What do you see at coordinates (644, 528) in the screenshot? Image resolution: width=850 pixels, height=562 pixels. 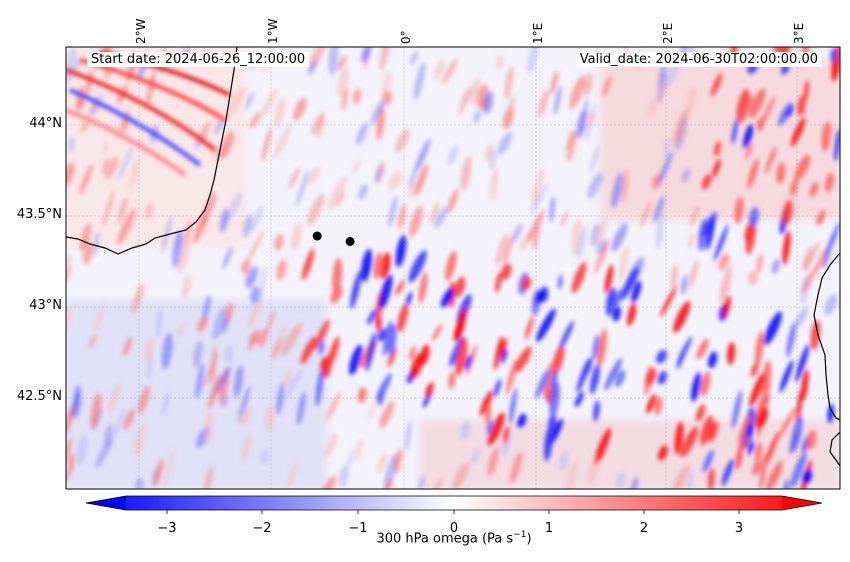 I see `colorbar-tick-label: 2` at bounding box center [644, 528].